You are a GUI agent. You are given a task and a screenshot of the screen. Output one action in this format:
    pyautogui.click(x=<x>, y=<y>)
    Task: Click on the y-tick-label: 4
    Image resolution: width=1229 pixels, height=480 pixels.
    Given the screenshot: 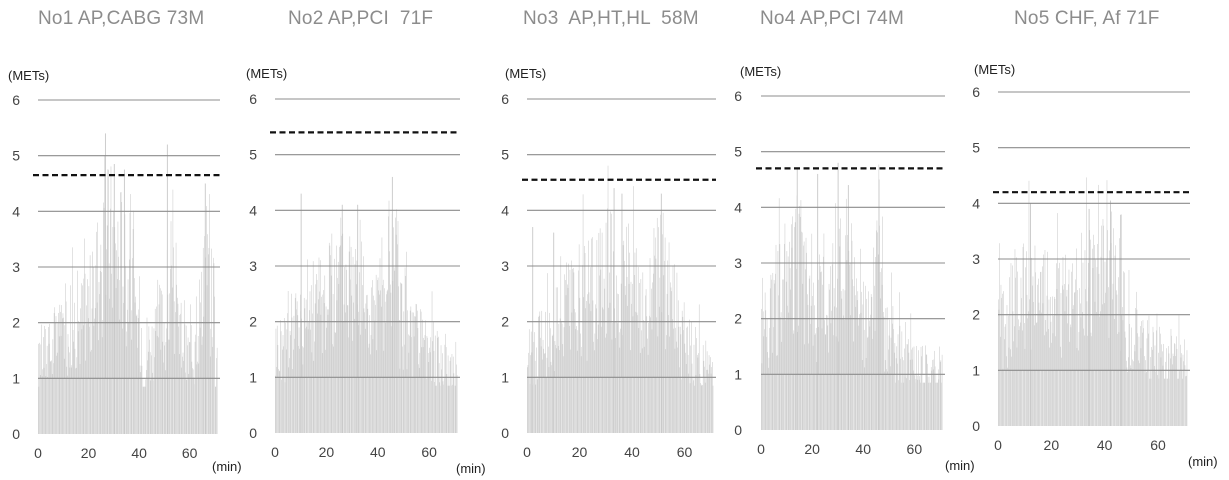 What is the action you would take?
    pyautogui.click(x=738, y=207)
    